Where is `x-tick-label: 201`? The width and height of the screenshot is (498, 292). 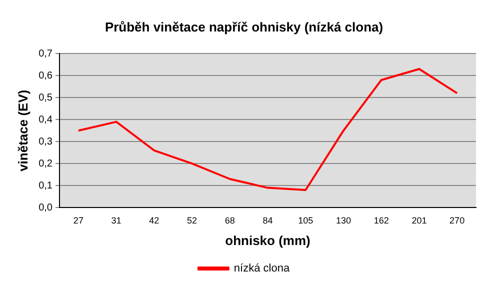 x-tick-label: 201 is located at coordinates (419, 220).